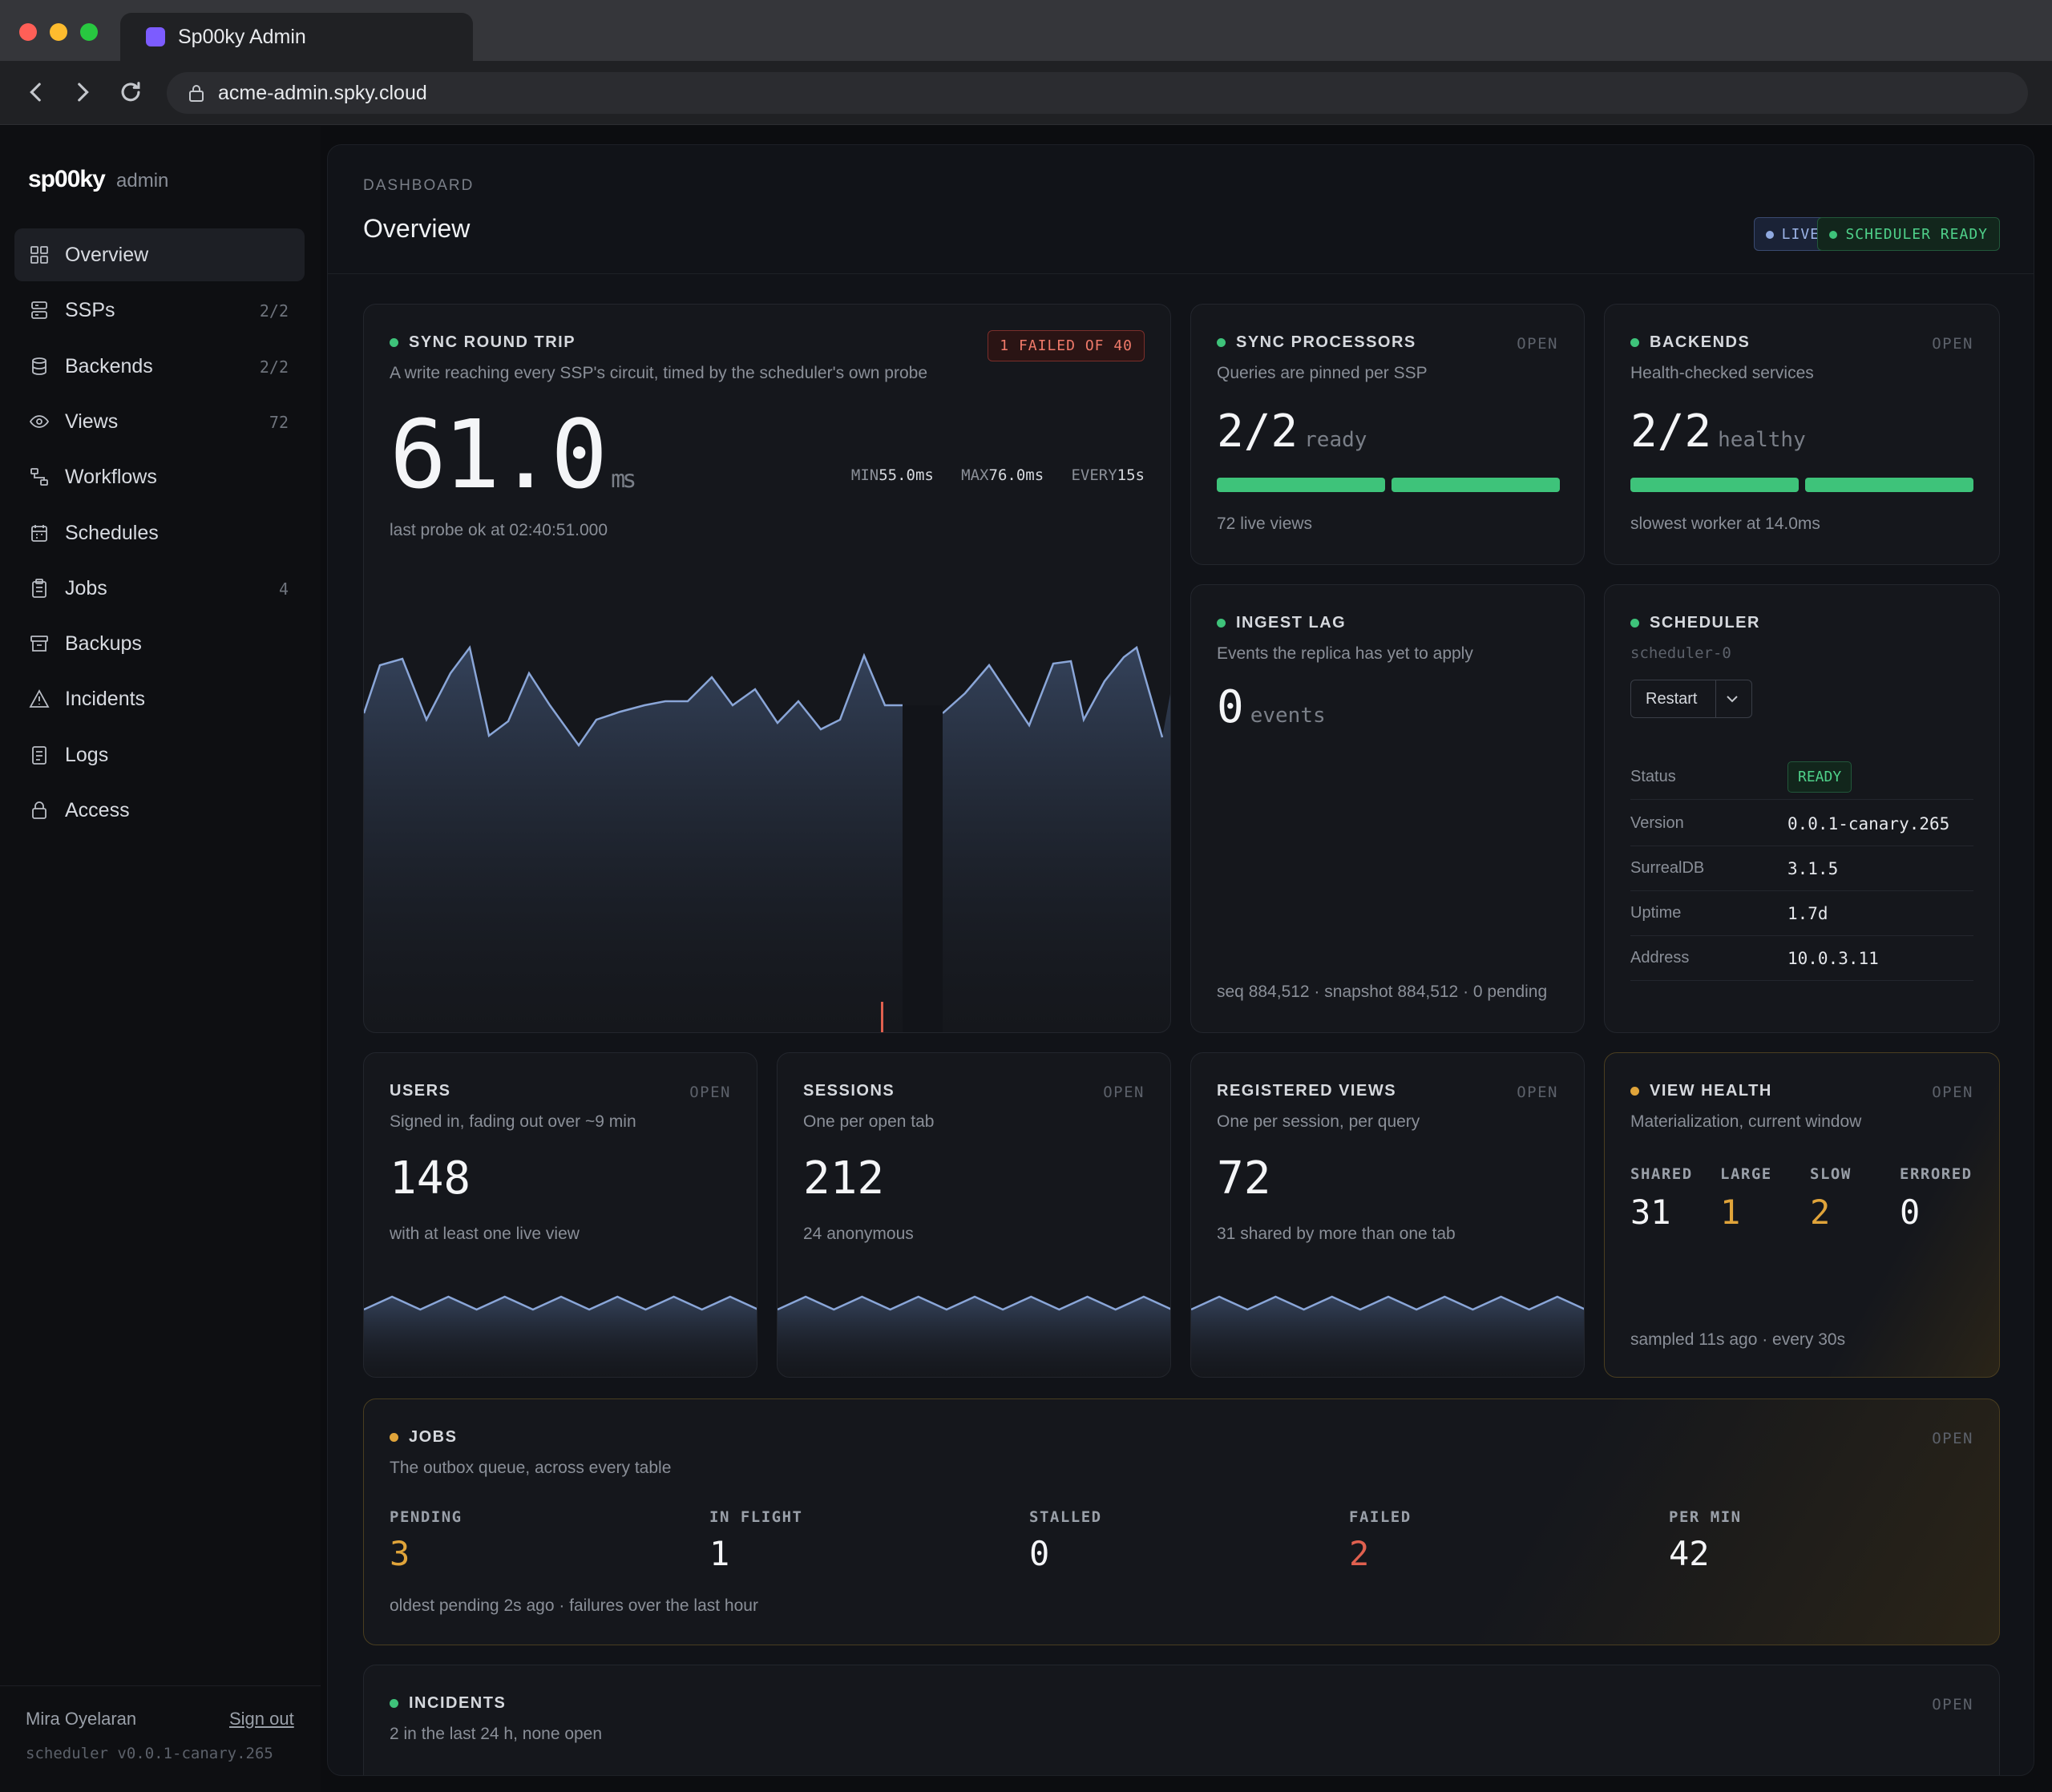 The height and width of the screenshot is (1792, 2052). Describe the element at coordinates (28, 32) in the screenshot. I see `close-window-icon` at that location.